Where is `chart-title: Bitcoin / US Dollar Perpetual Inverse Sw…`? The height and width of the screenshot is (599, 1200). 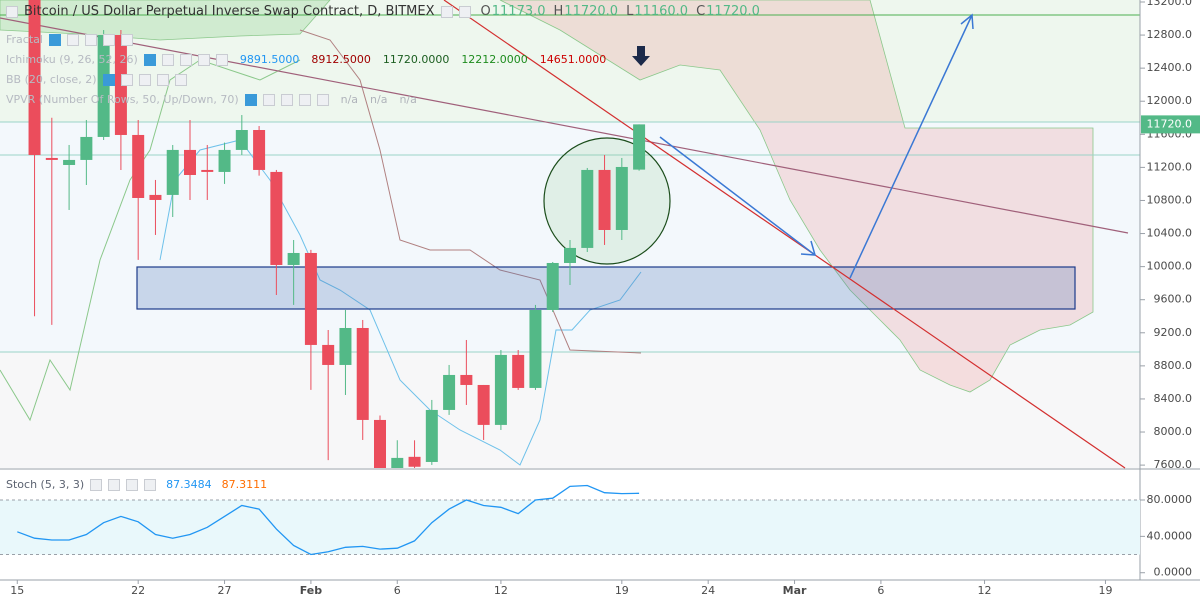
chart-title: Bitcoin / US Dollar Perpetual Inverse Sw… is located at coordinates (229, 11).